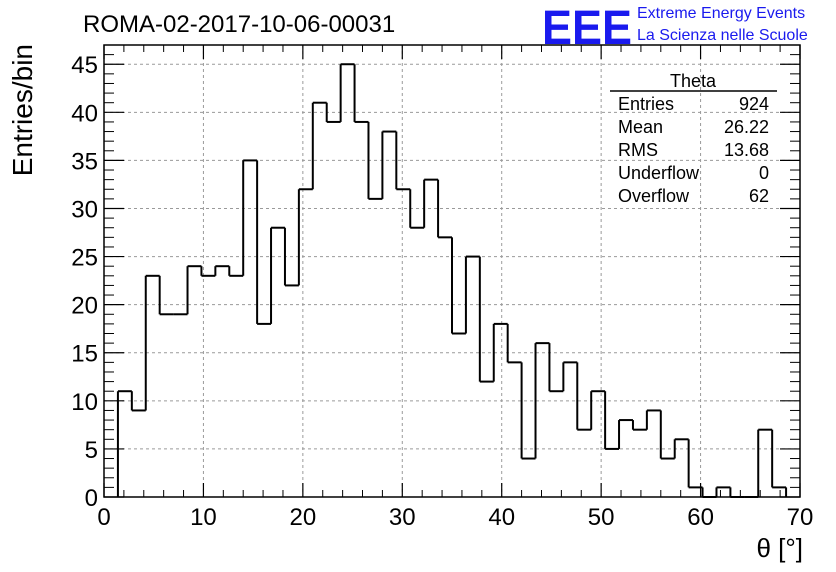 This screenshot has height=572, width=836. What do you see at coordinates (700, 517) in the screenshot?
I see `x-tick-label: 60` at bounding box center [700, 517].